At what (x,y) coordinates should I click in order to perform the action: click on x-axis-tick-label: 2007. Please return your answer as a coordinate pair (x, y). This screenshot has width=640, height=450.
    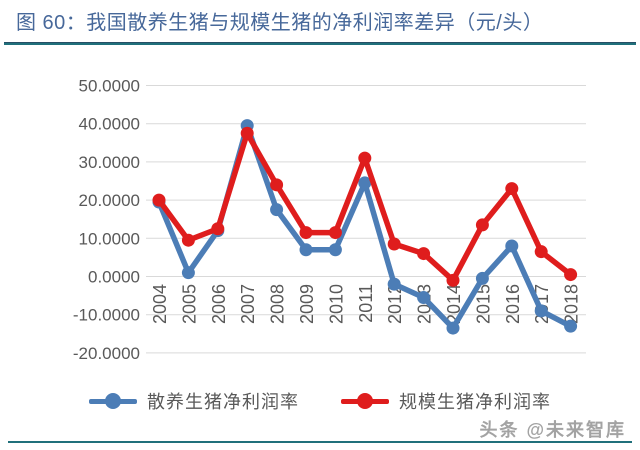
    Looking at the image, I should click on (248, 304).